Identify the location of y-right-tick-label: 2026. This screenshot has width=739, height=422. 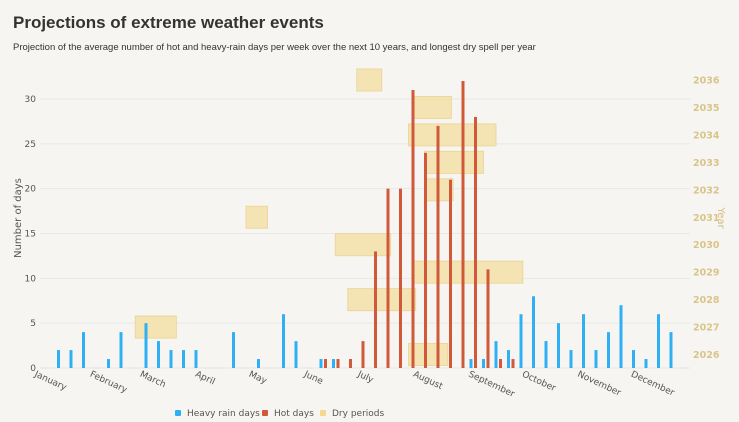
(706, 355).